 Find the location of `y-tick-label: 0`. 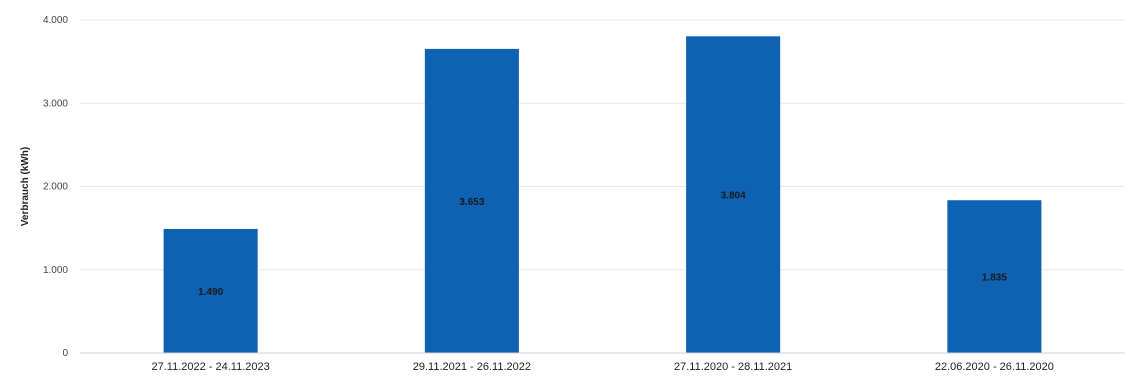

y-tick-label: 0 is located at coordinates (65, 353).